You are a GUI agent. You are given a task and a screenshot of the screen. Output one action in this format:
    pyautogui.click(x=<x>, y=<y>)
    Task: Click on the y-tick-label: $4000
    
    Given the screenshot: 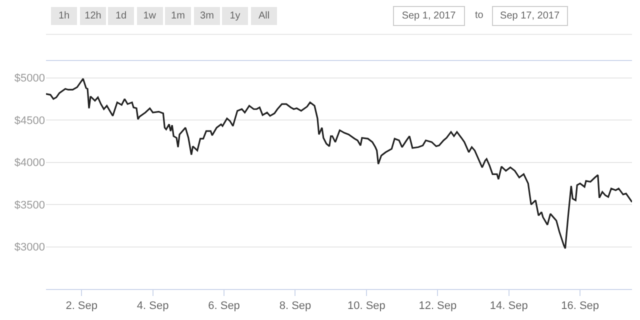 What is the action you would take?
    pyautogui.click(x=29, y=163)
    